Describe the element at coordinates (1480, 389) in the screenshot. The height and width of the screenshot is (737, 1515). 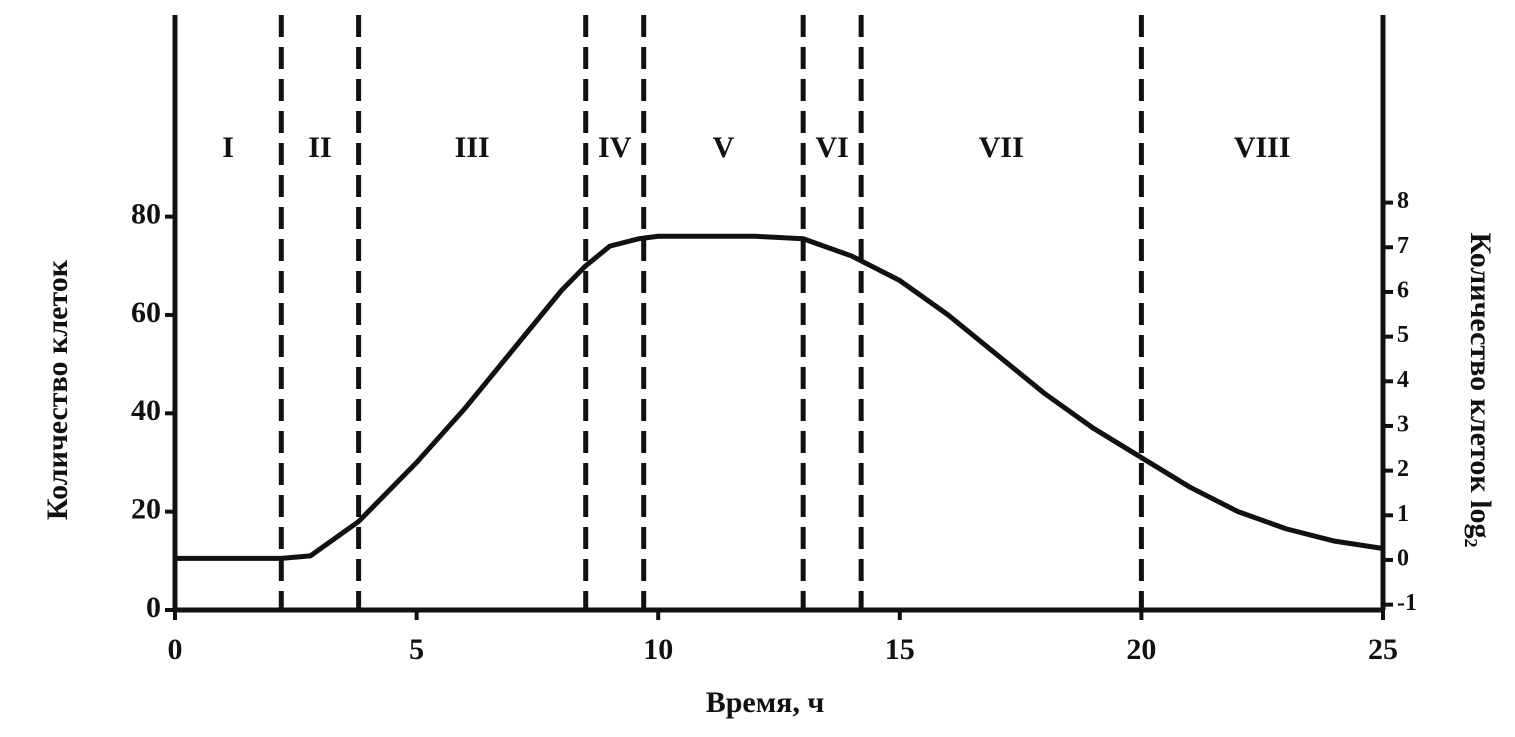
I see `y2-axis-label: Количество клеток log₂` at that location.